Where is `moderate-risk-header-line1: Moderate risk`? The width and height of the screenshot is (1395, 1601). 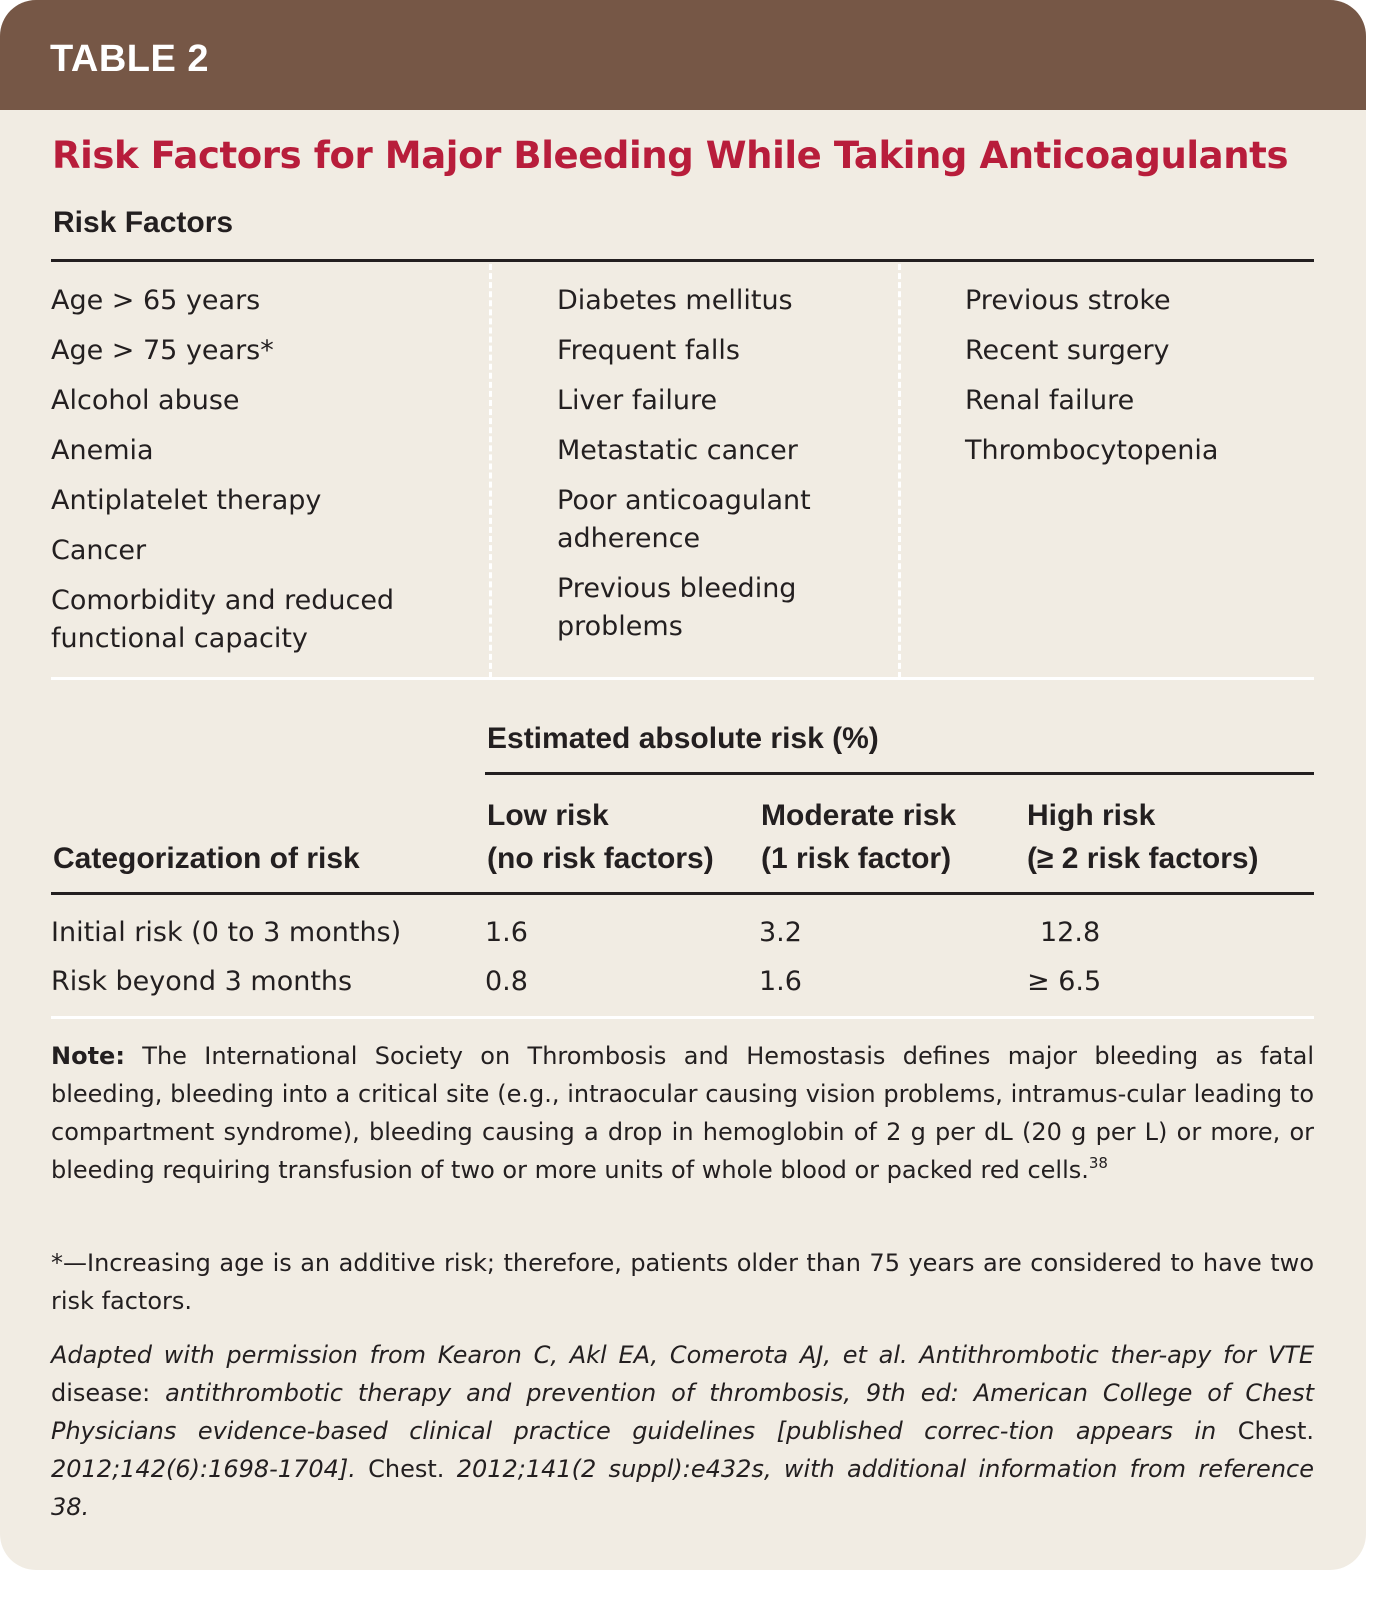
moderate-risk-header-line1: Moderate risk is located at coordinates (859, 815).